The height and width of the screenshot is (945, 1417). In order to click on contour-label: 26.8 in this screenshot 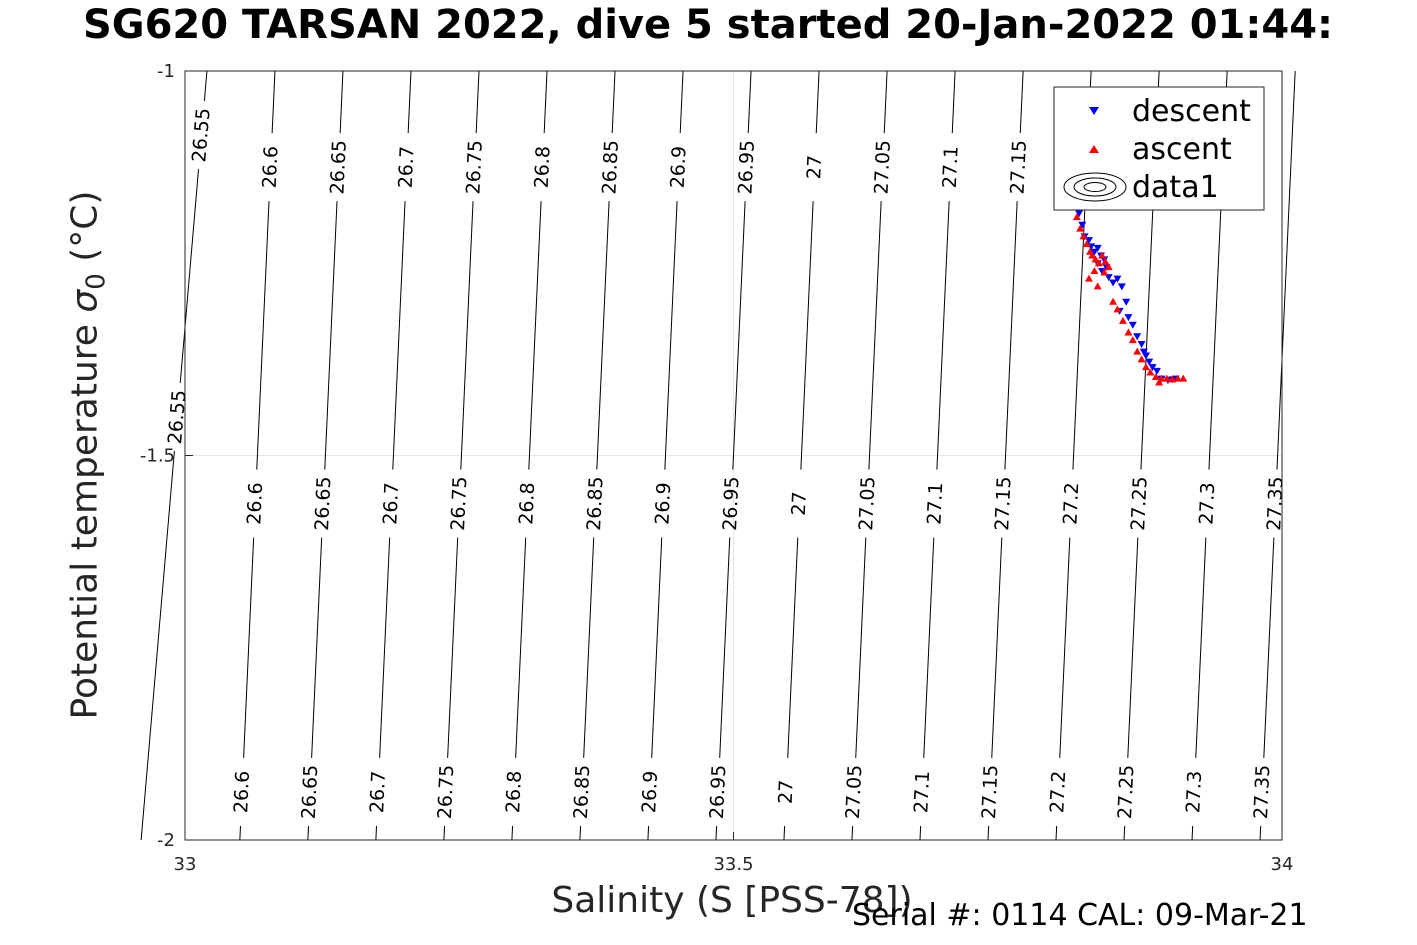, I will do `click(514, 791)`.